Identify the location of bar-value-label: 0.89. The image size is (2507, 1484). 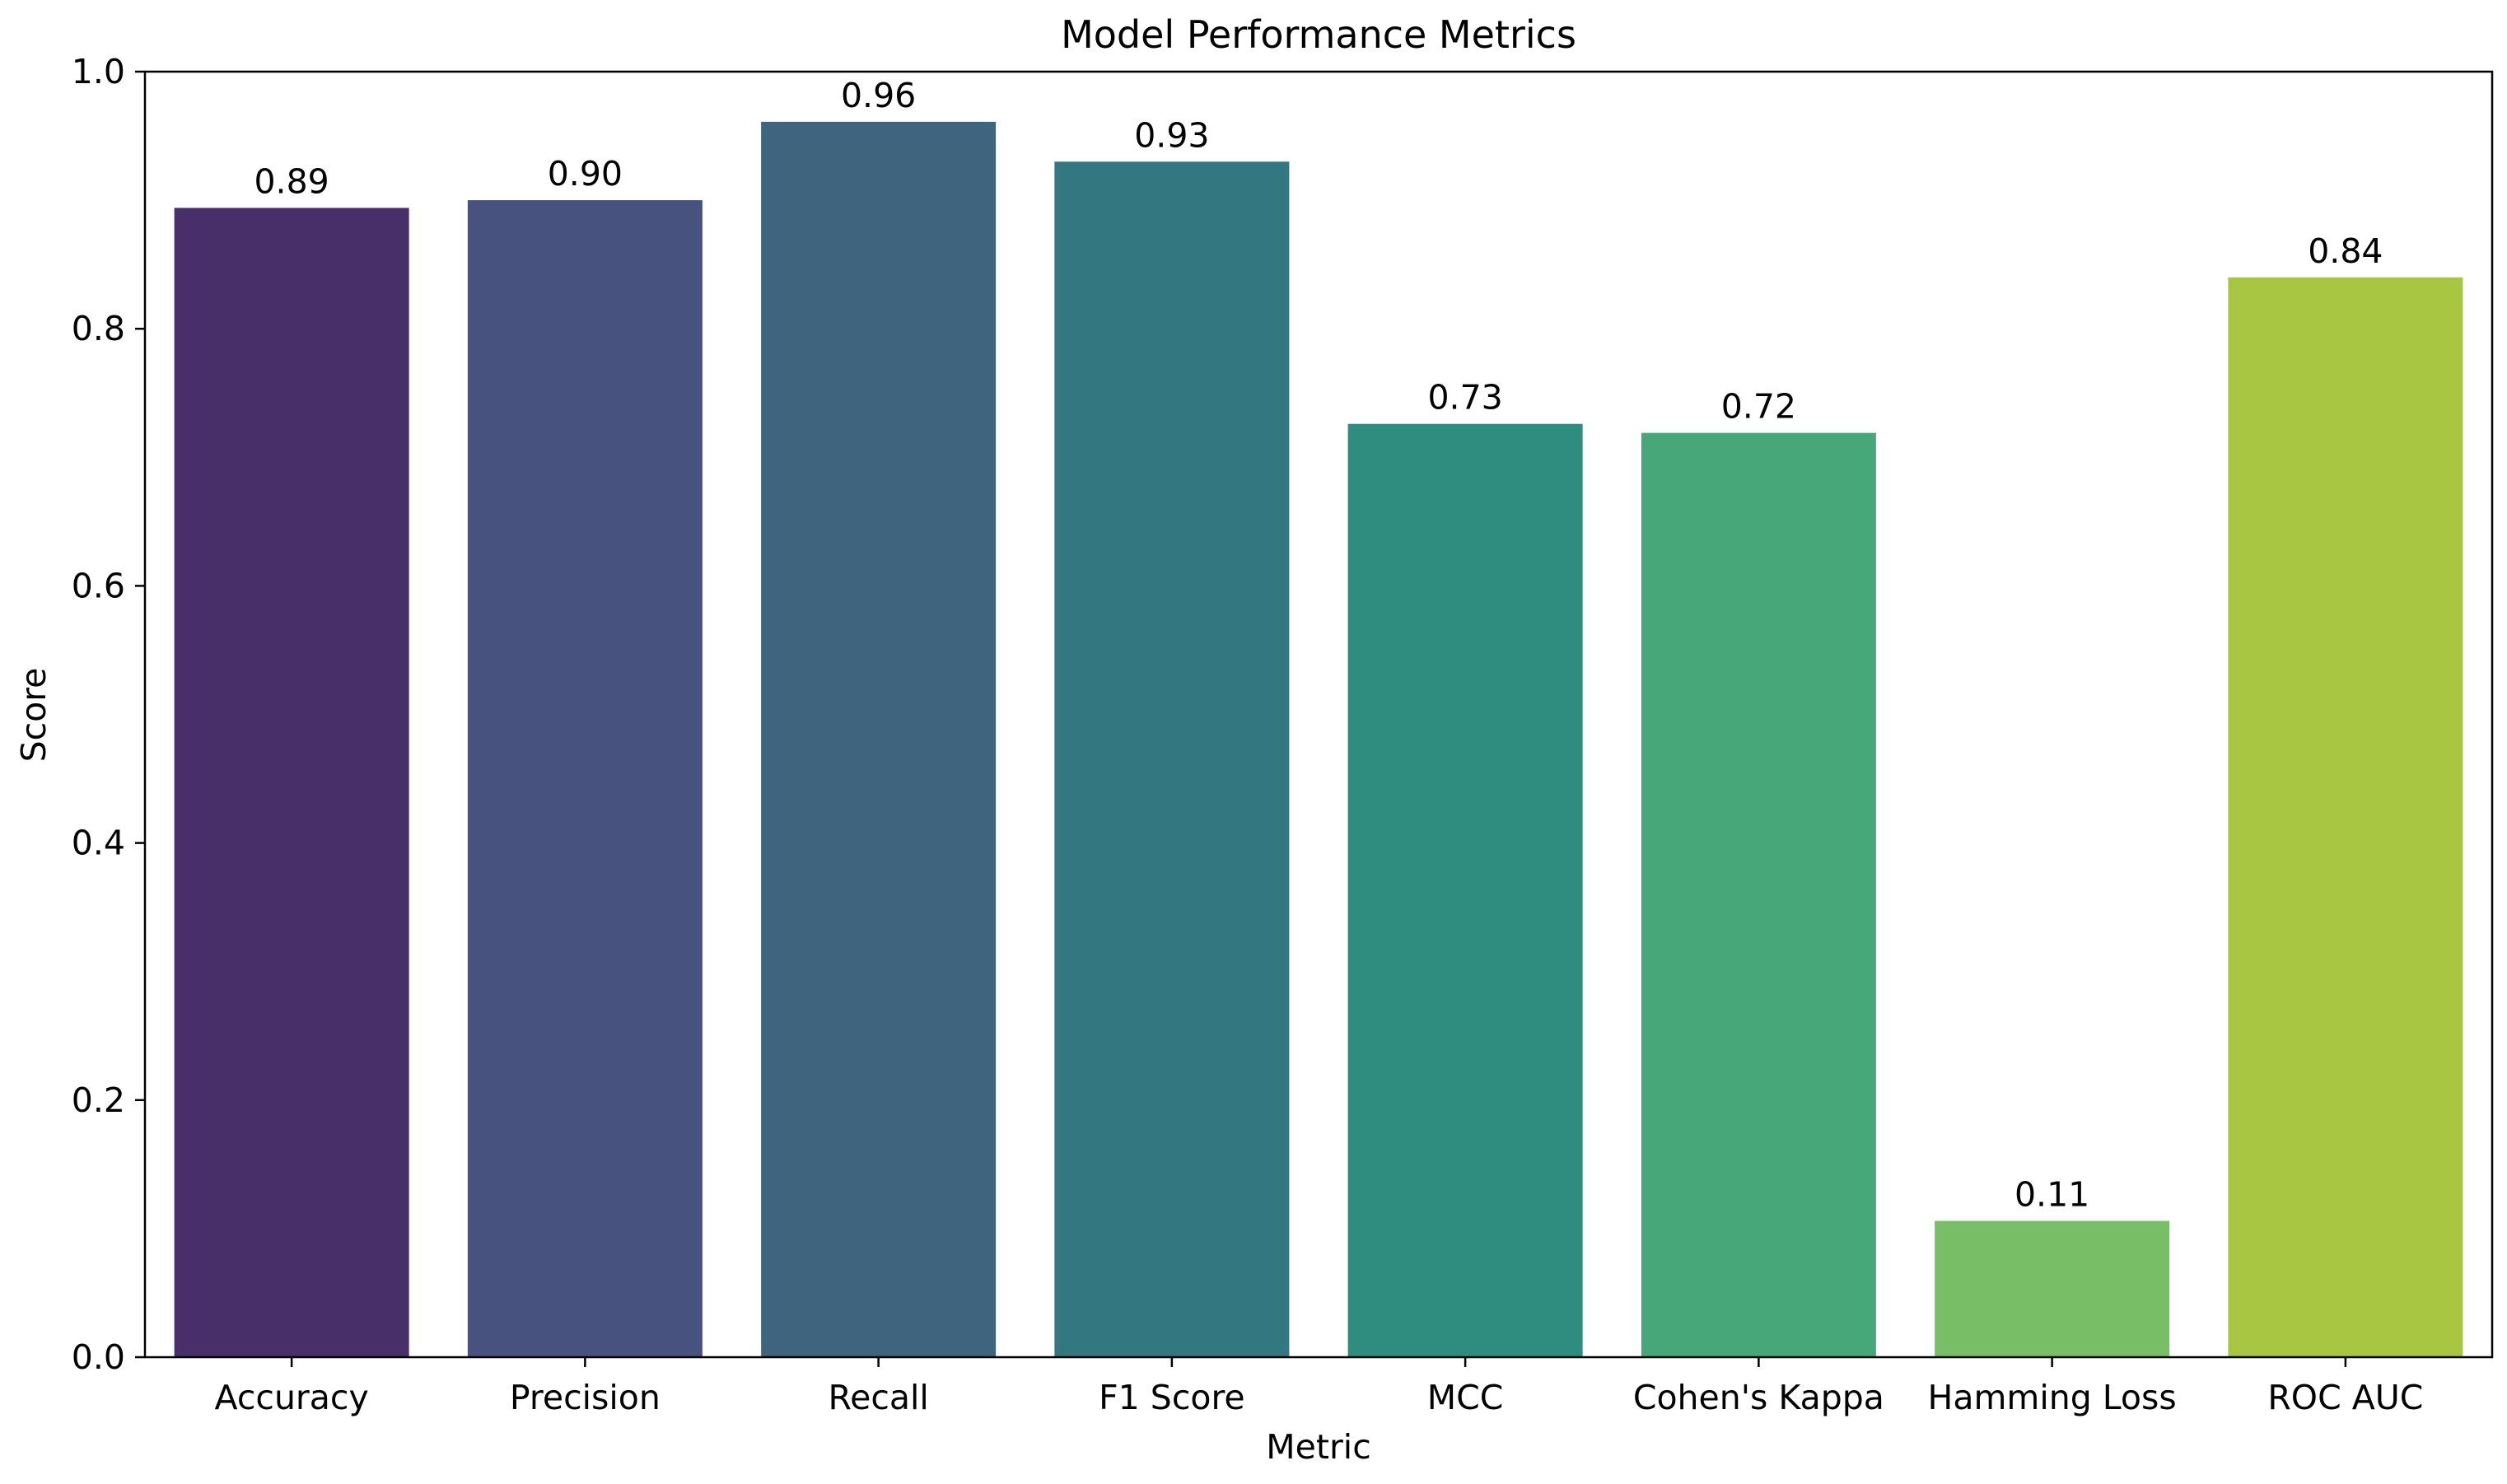
(291, 181).